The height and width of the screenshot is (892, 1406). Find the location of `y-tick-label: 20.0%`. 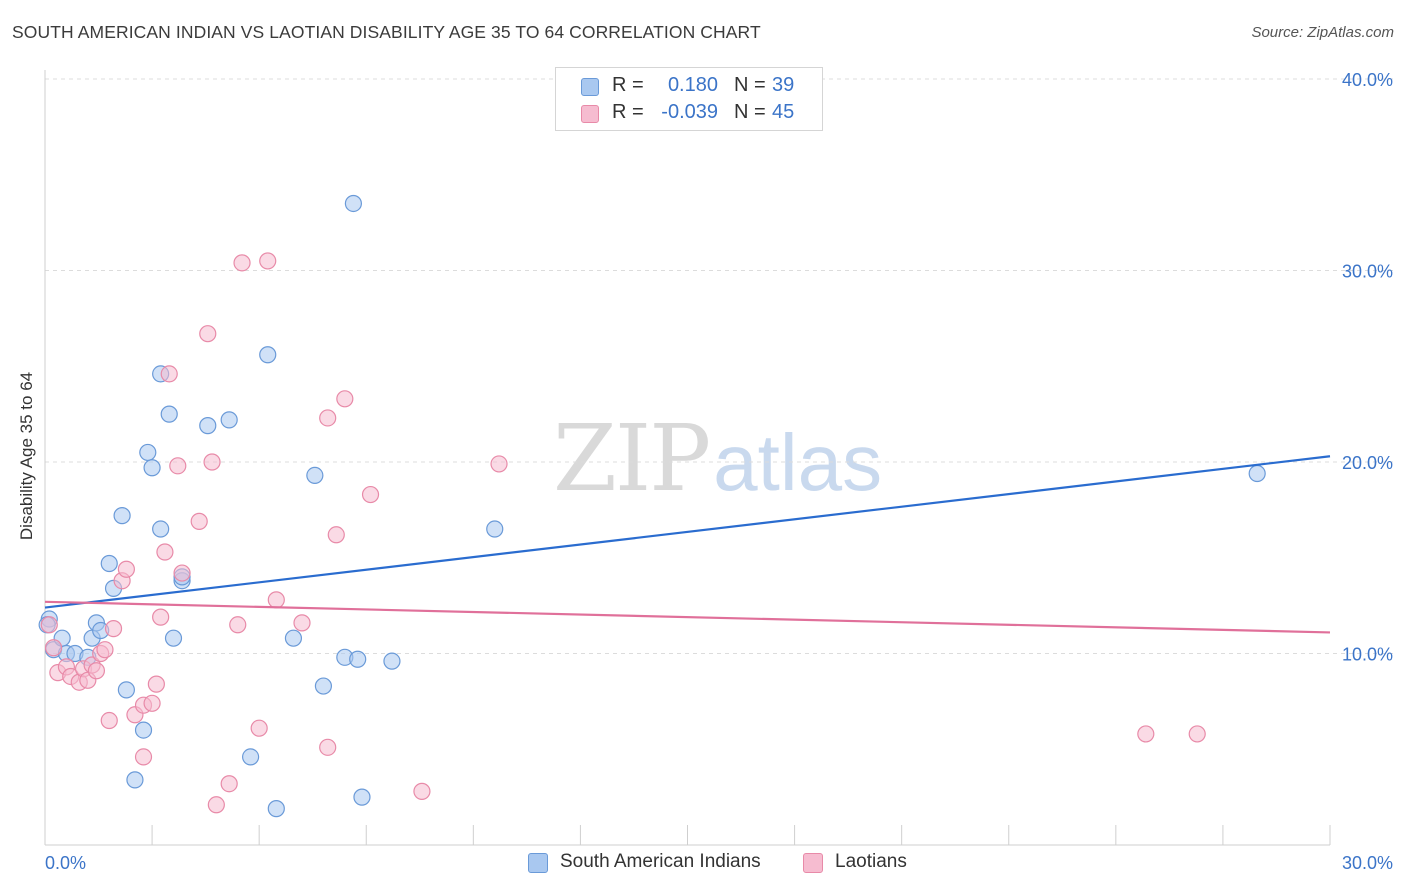

y-tick-label: 20.0% is located at coordinates (1367, 463).